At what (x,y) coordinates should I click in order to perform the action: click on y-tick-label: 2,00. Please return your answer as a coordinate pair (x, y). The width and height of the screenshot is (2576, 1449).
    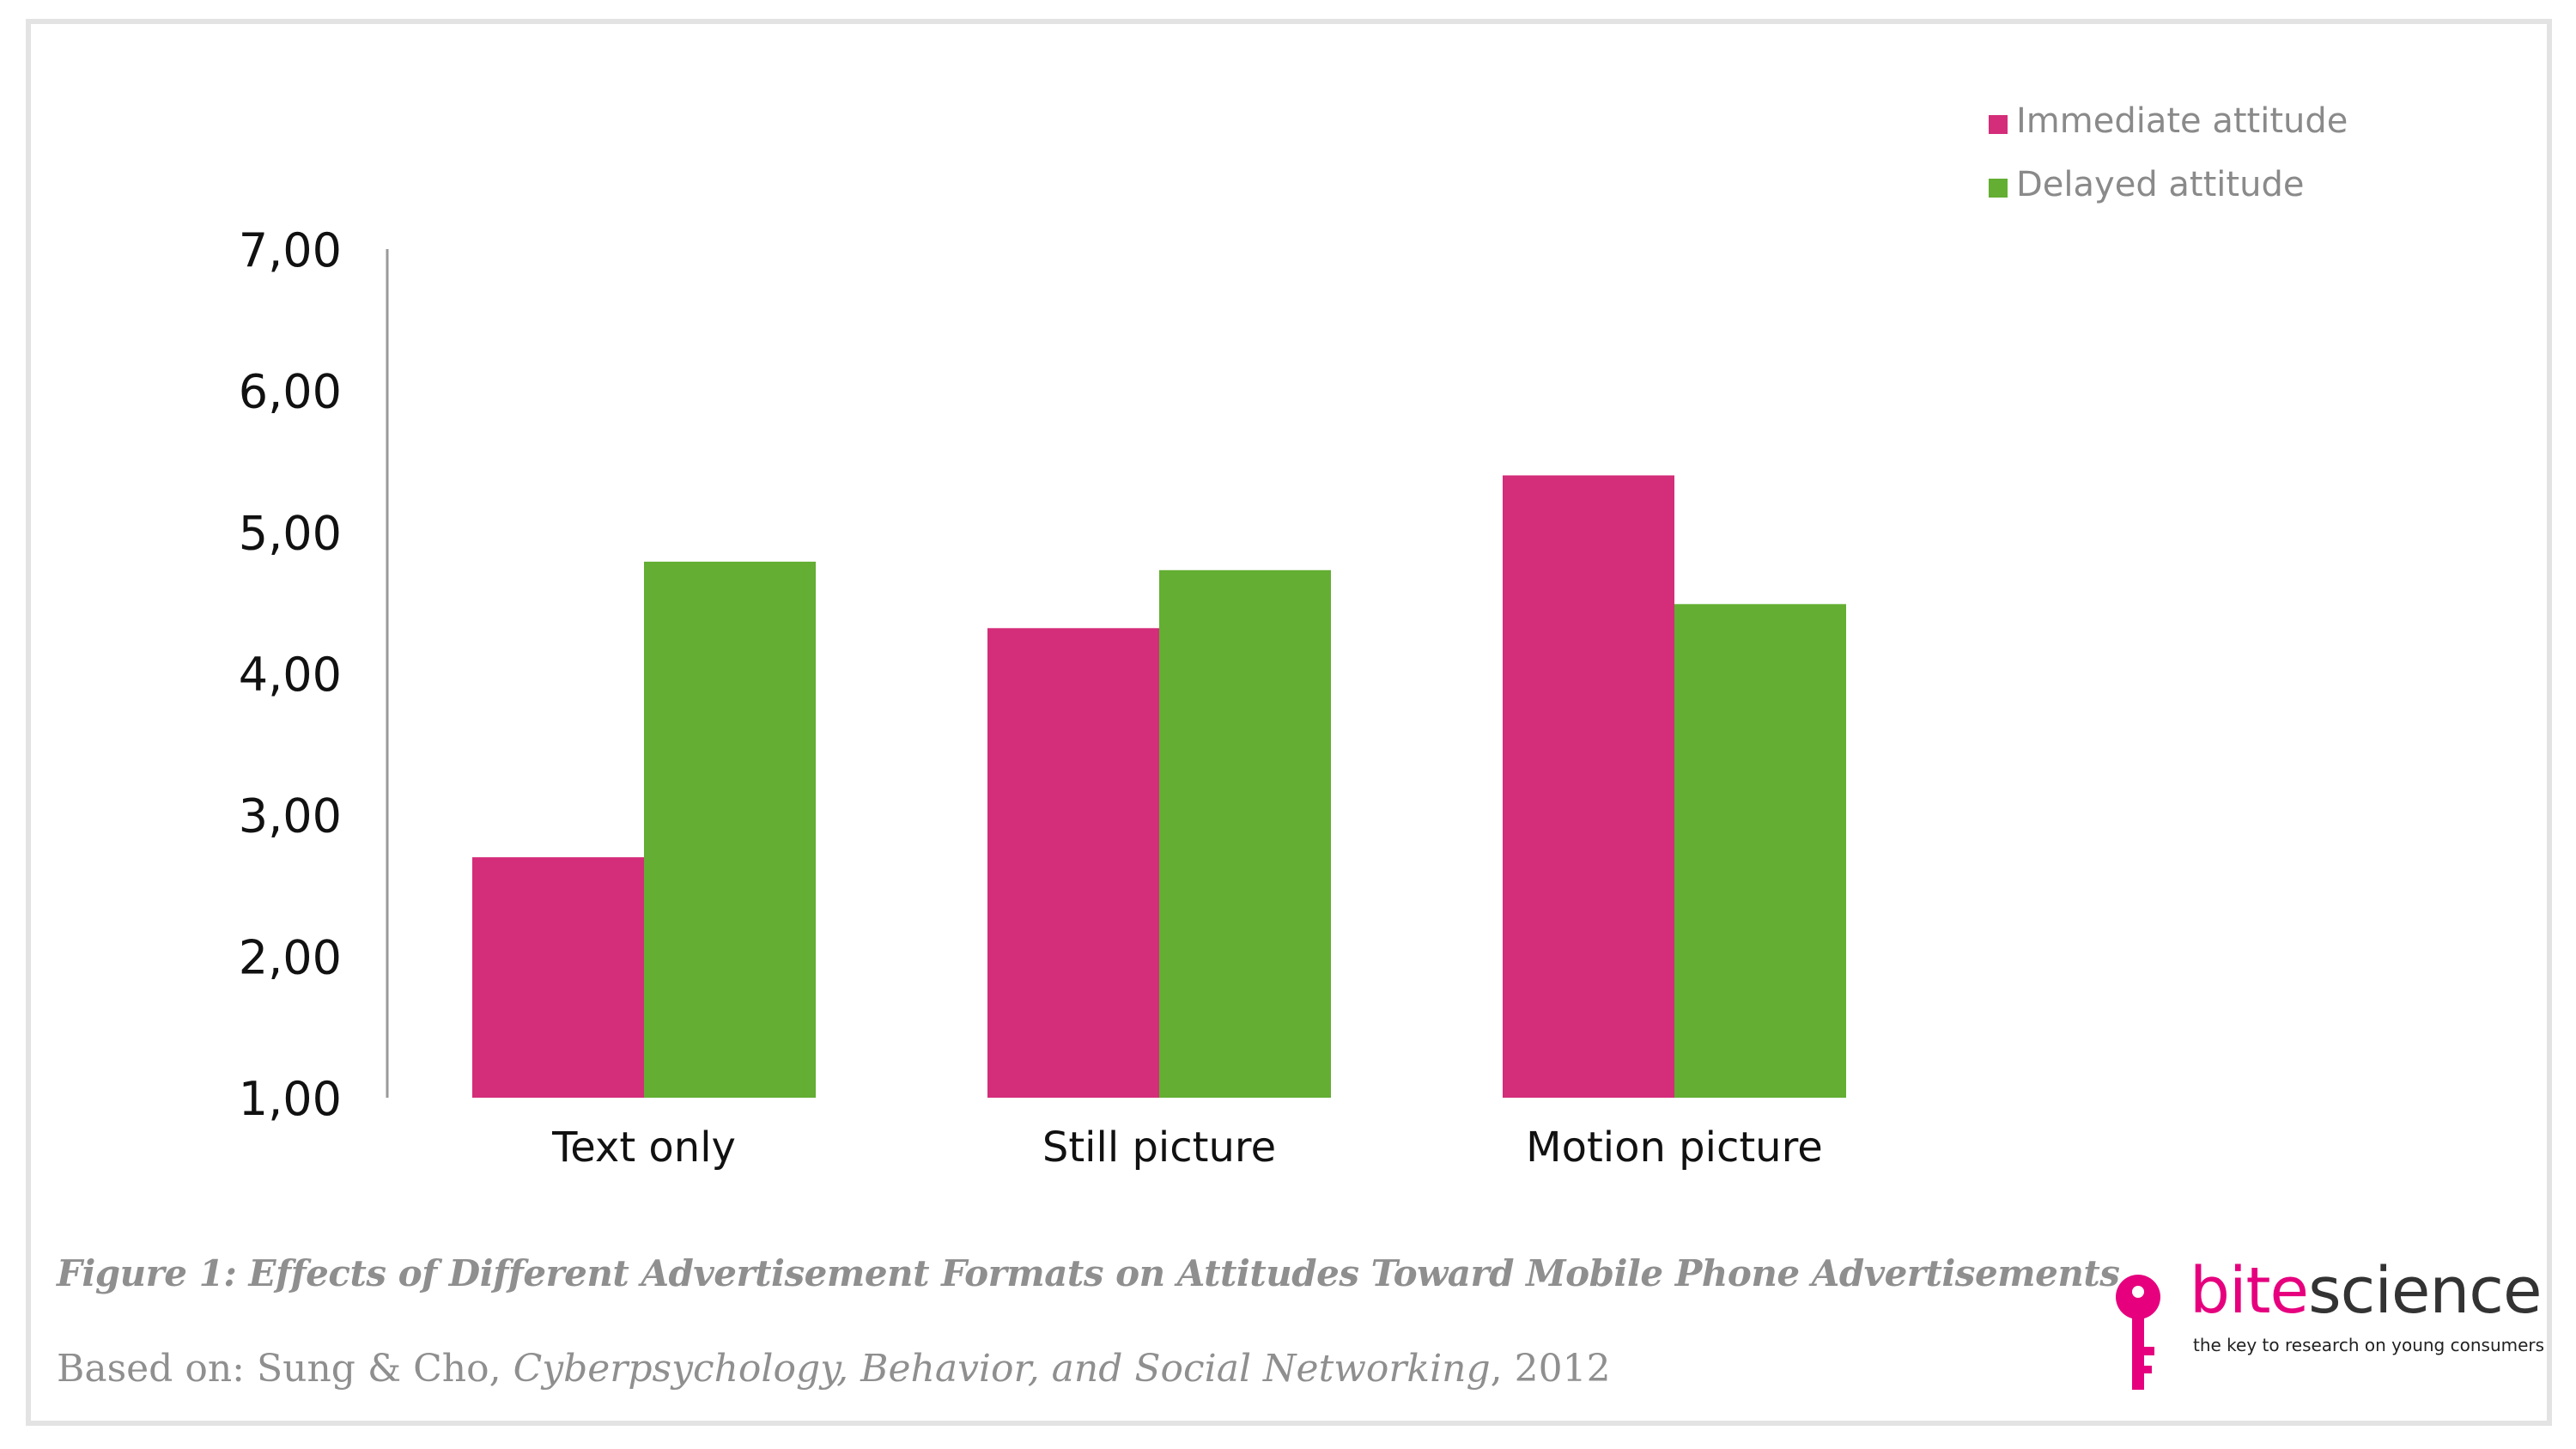
    Looking at the image, I should click on (291, 957).